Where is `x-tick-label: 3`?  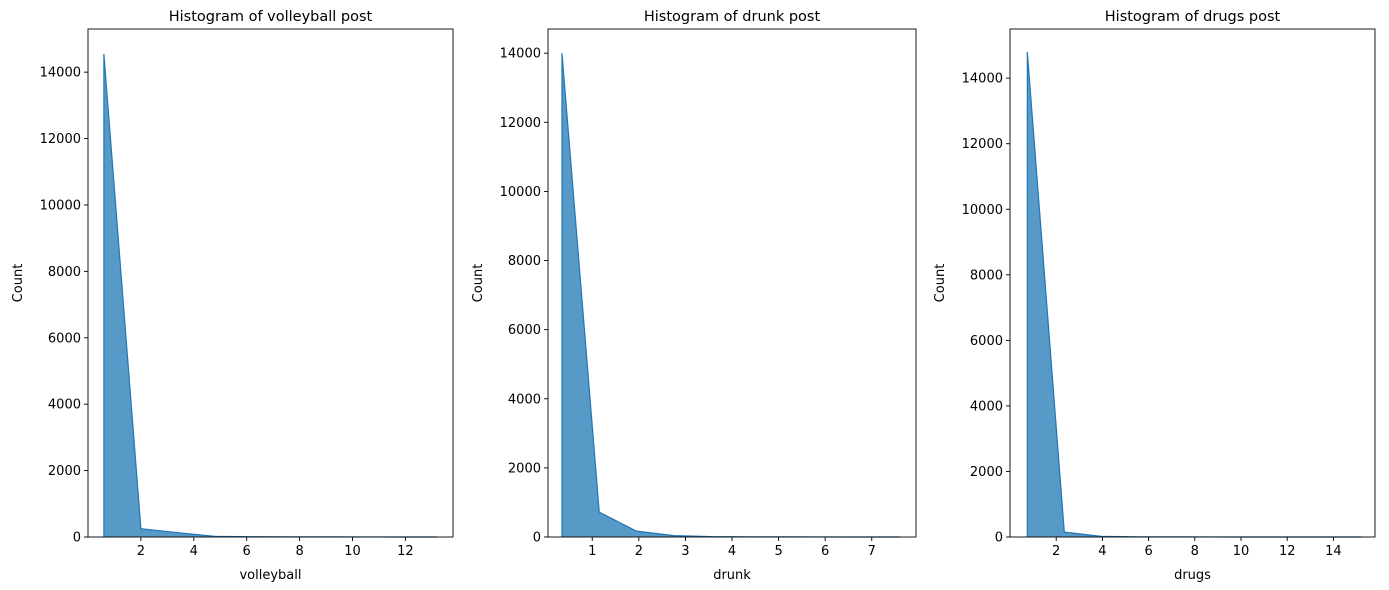 x-tick-label: 3 is located at coordinates (685, 551).